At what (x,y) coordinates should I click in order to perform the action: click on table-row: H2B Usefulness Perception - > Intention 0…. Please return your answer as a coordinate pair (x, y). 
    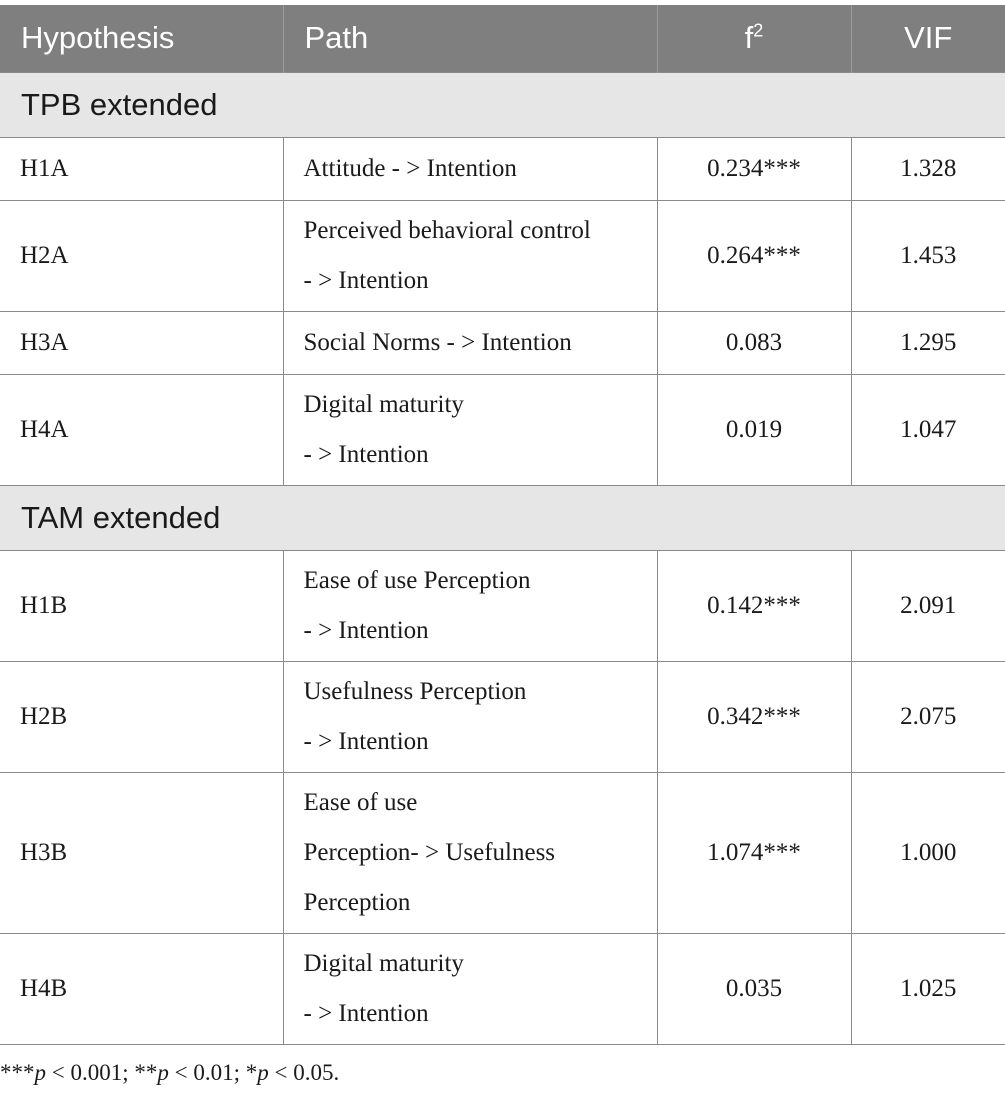
    Looking at the image, I should click on (502, 716).